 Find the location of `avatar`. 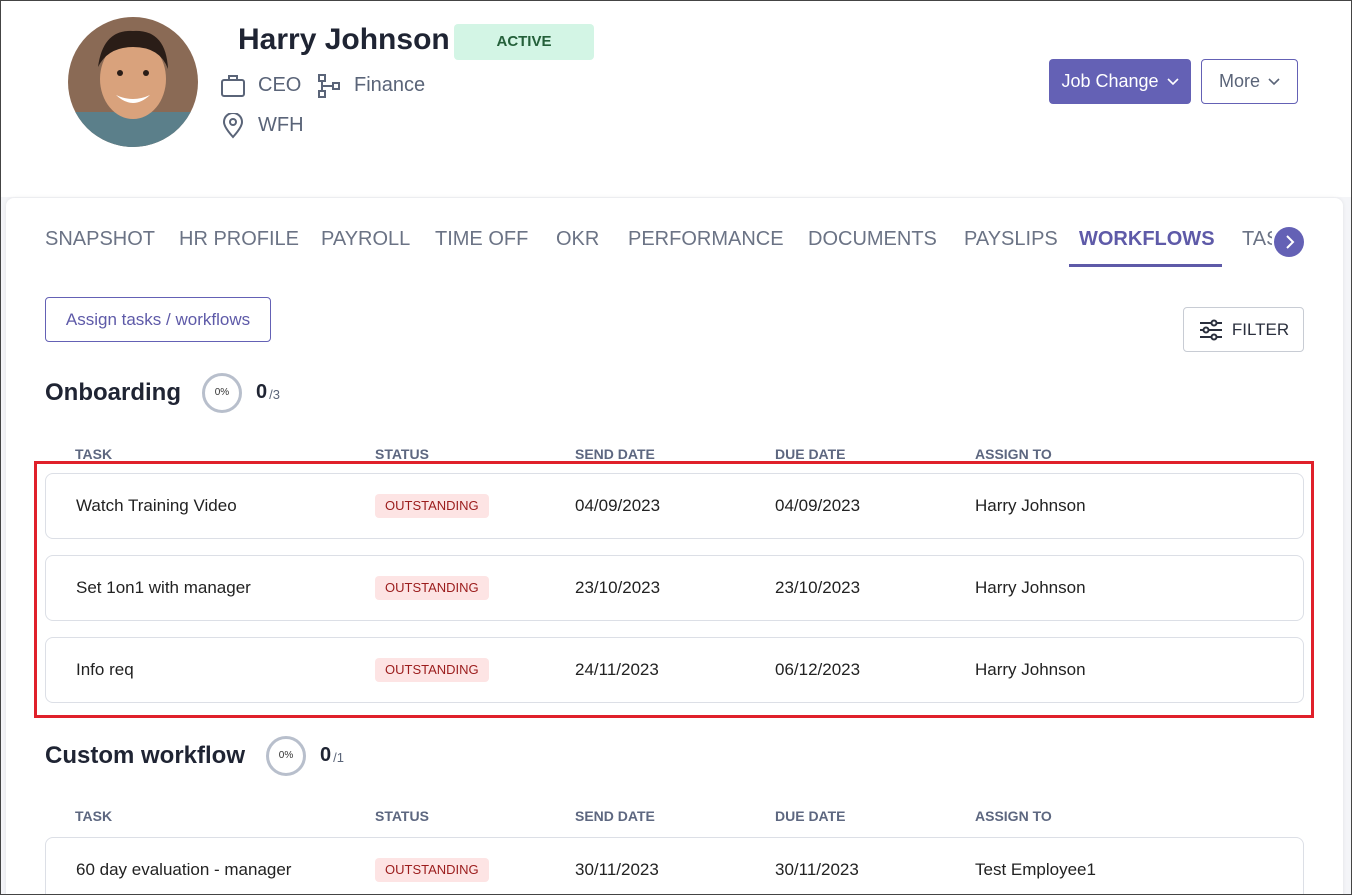

avatar is located at coordinates (133, 82).